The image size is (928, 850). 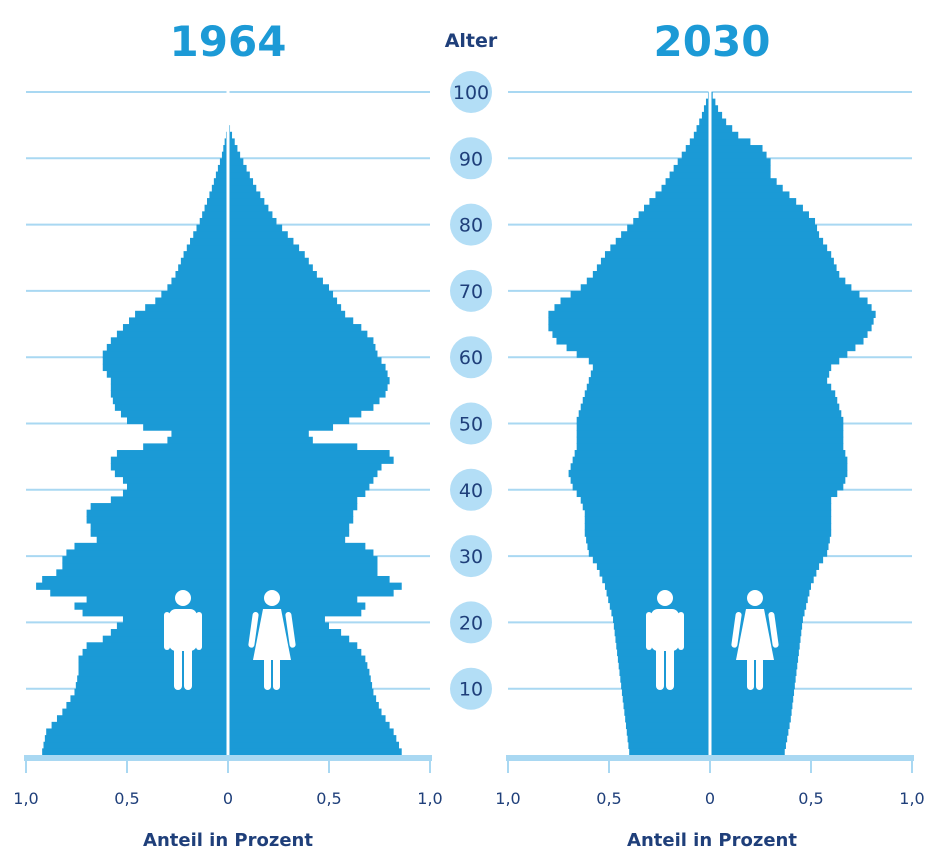 What do you see at coordinates (328, 798) in the screenshot?
I see `x-tick-label: 0,5` at bounding box center [328, 798].